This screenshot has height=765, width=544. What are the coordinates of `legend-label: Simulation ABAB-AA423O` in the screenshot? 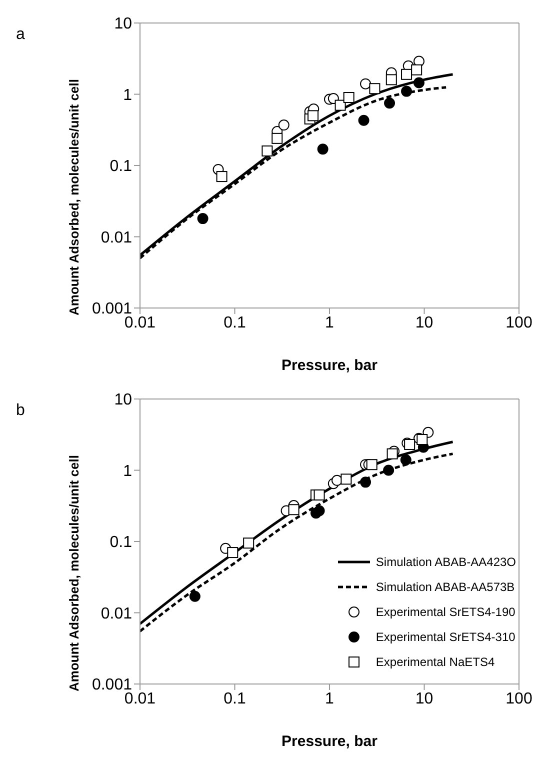 It's located at (446, 561).